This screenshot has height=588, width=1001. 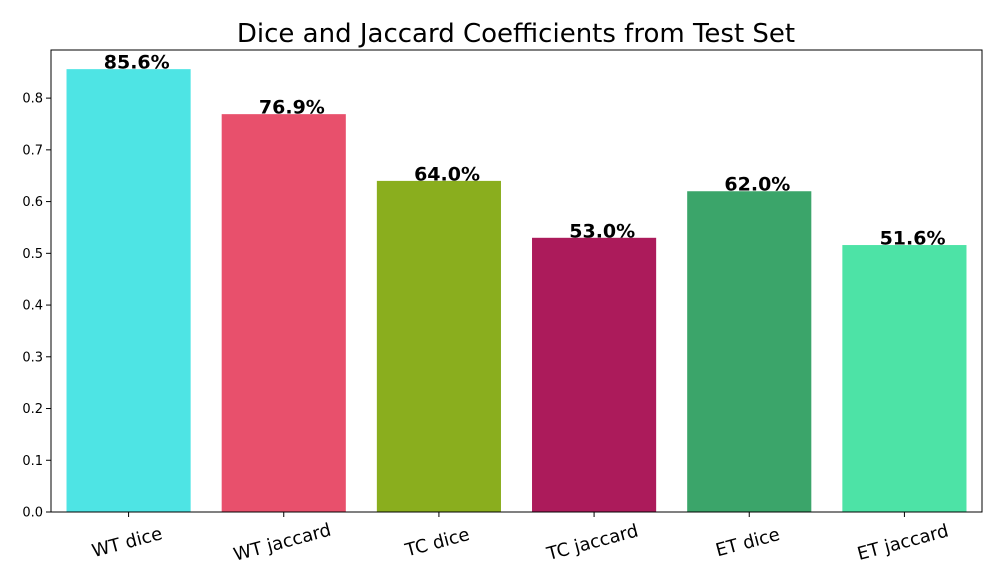 What do you see at coordinates (292, 108) in the screenshot?
I see `bar-value-label: 76.9%` at bounding box center [292, 108].